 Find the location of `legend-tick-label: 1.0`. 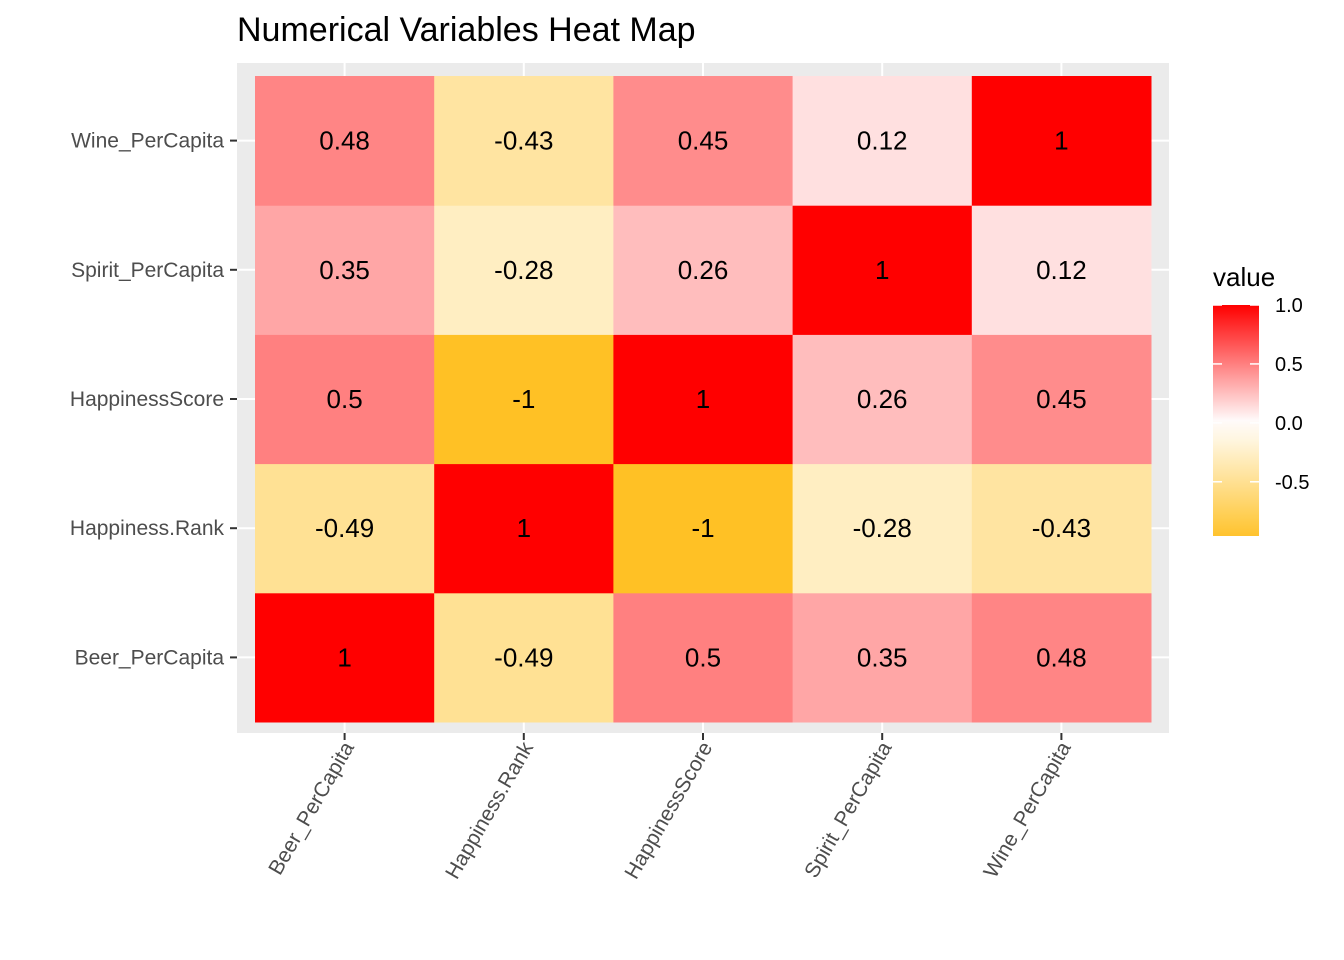

legend-tick-label: 1.0 is located at coordinates (1289, 306).